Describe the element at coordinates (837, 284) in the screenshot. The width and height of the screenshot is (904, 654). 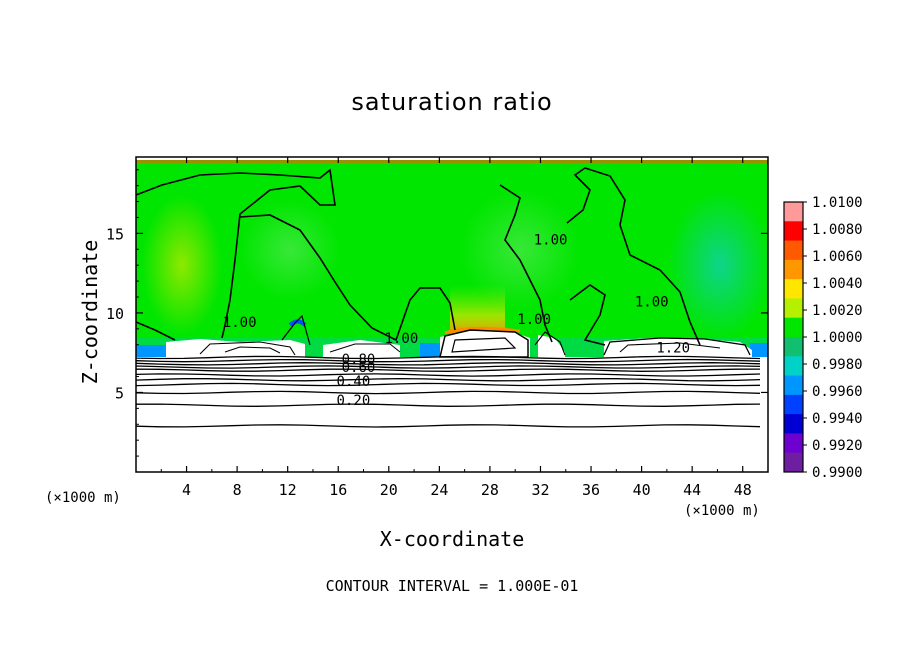
I see `colorbar-label: 1.0040` at that location.